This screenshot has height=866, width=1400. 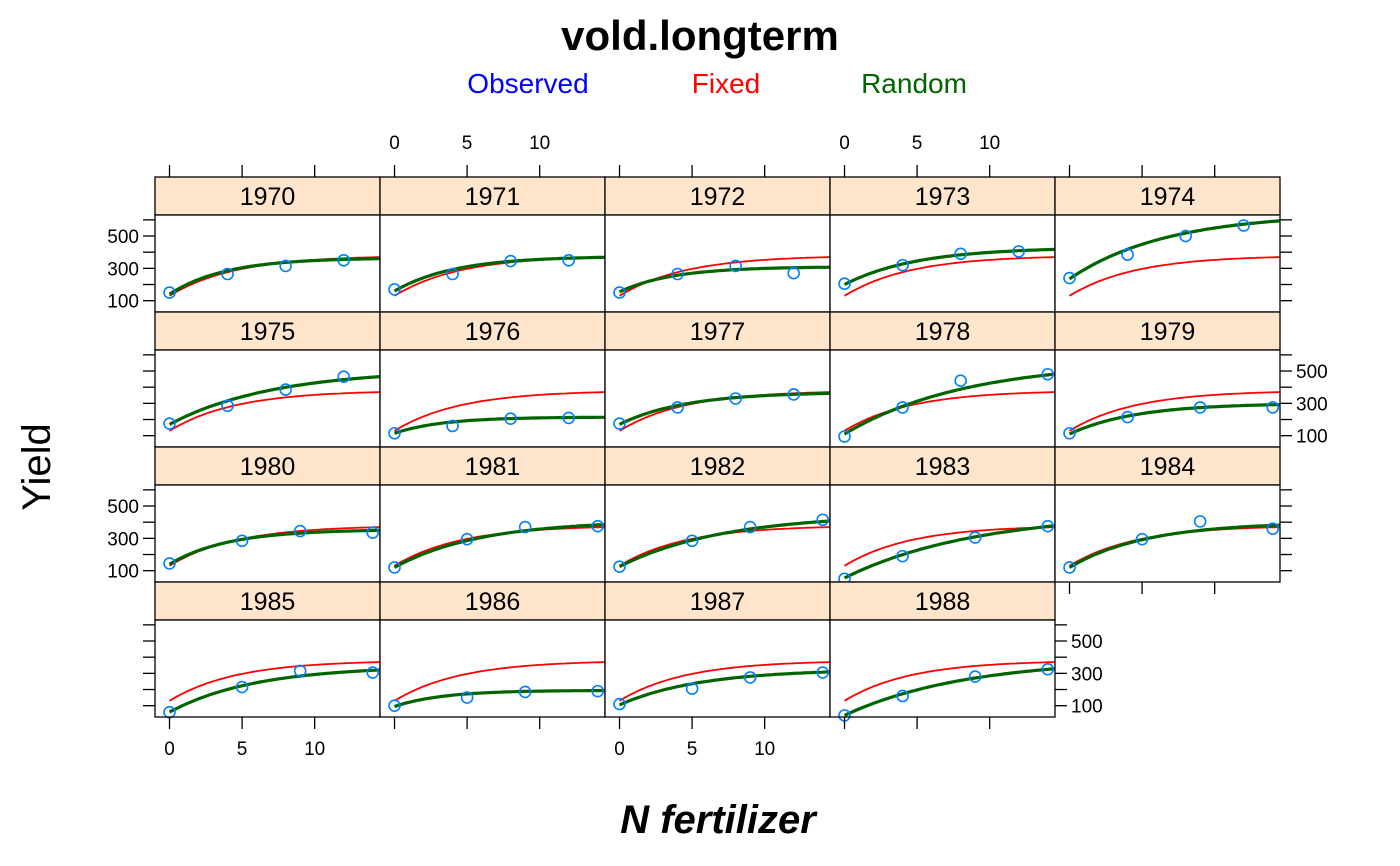 I want to click on random-line-1980, so click(x=274, y=547).